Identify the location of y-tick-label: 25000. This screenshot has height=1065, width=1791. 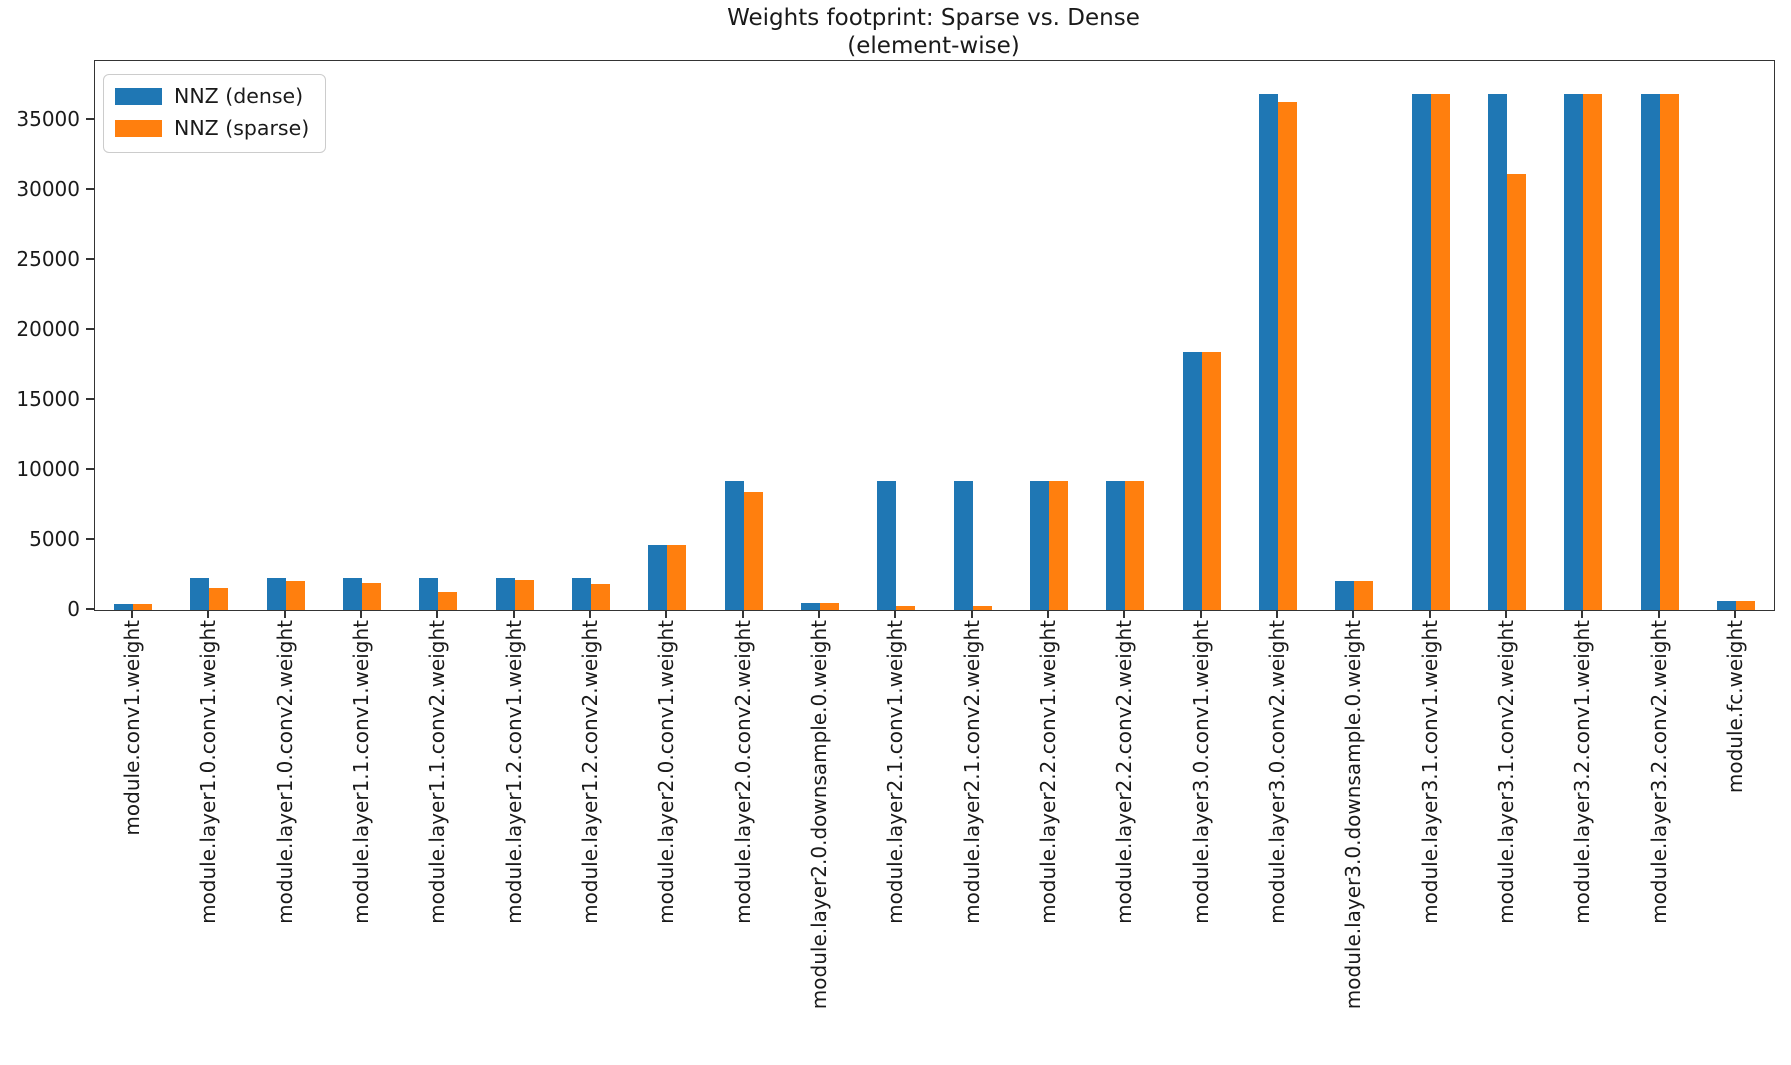
(48, 258).